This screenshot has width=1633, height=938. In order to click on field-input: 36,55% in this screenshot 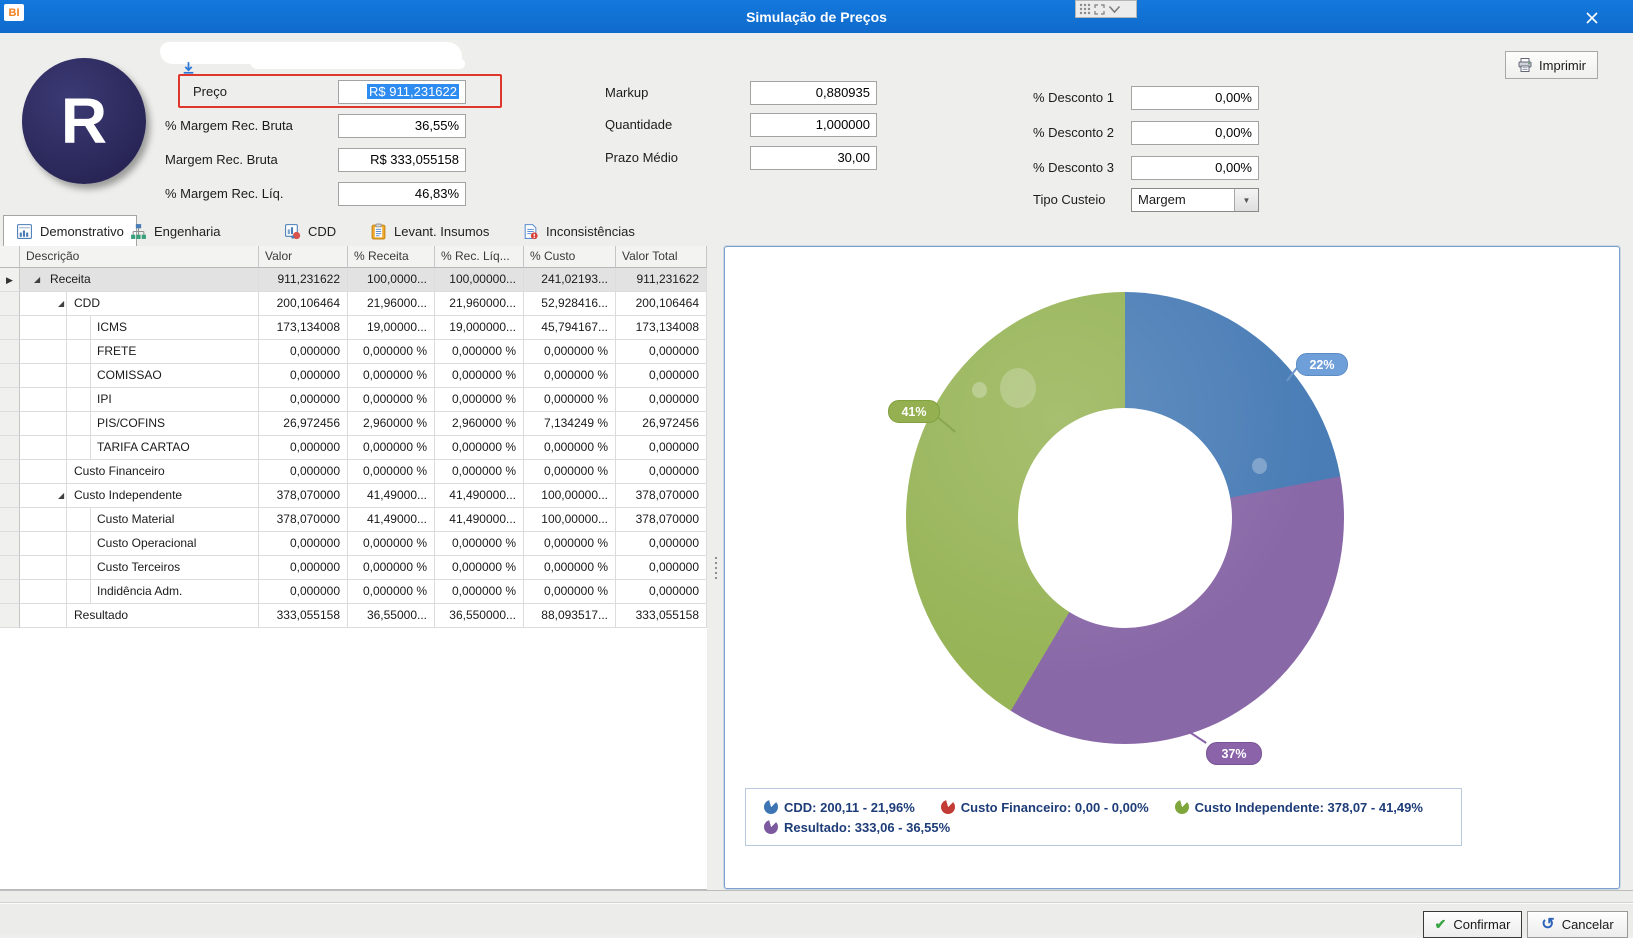, I will do `click(402, 126)`.